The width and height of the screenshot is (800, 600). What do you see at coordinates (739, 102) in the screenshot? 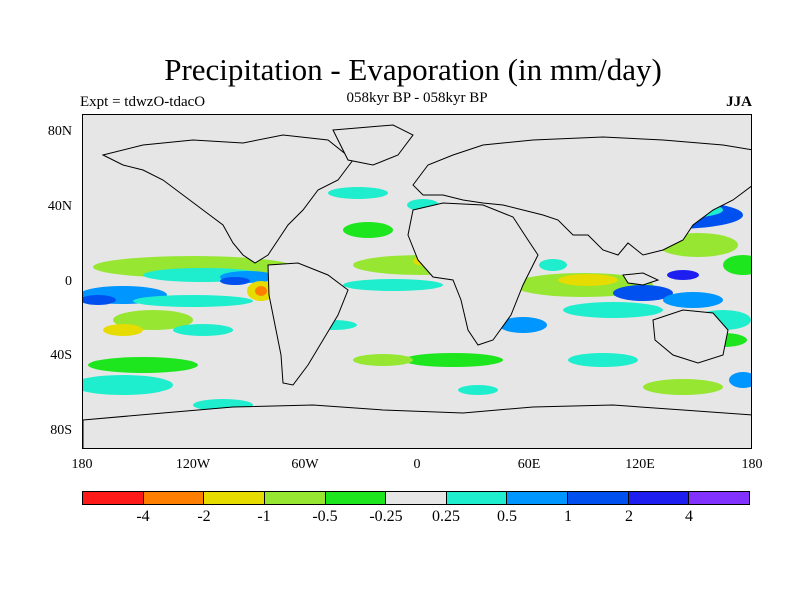
I see `season-label: JJA` at bounding box center [739, 102].